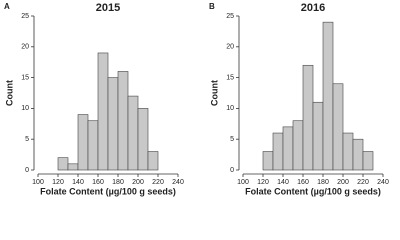  Describe the element at coordinates (7, 6) in the screenshot. I see `panel-label: A` at that location.